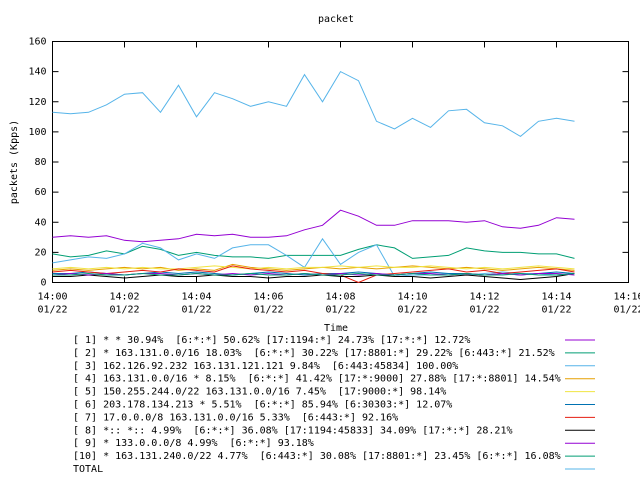 This screenshot has width=640, height=480. Describe the element at coordinates (52, 297) in the screenshot. I see `x-tick-label: 14:00` at that location.